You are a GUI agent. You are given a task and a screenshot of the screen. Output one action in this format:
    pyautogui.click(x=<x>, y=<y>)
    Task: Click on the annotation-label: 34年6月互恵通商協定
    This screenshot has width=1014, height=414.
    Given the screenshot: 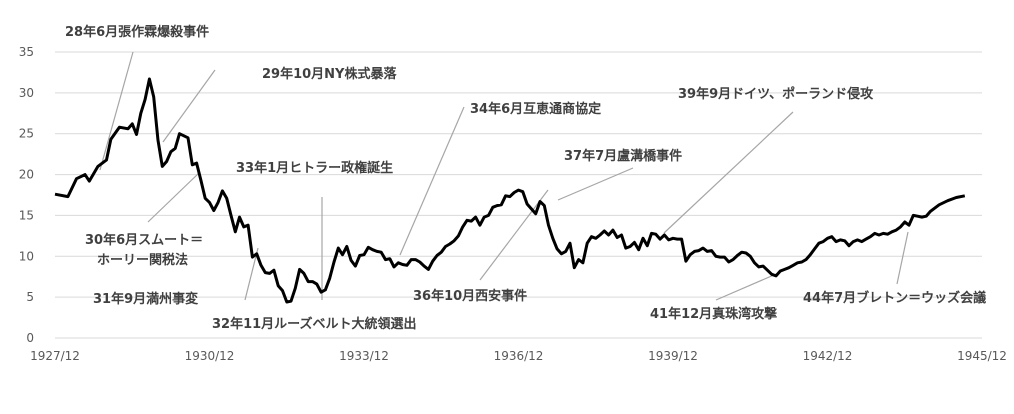 What is the action you would take?
    pyautogui.click(x=535, y=109)
    